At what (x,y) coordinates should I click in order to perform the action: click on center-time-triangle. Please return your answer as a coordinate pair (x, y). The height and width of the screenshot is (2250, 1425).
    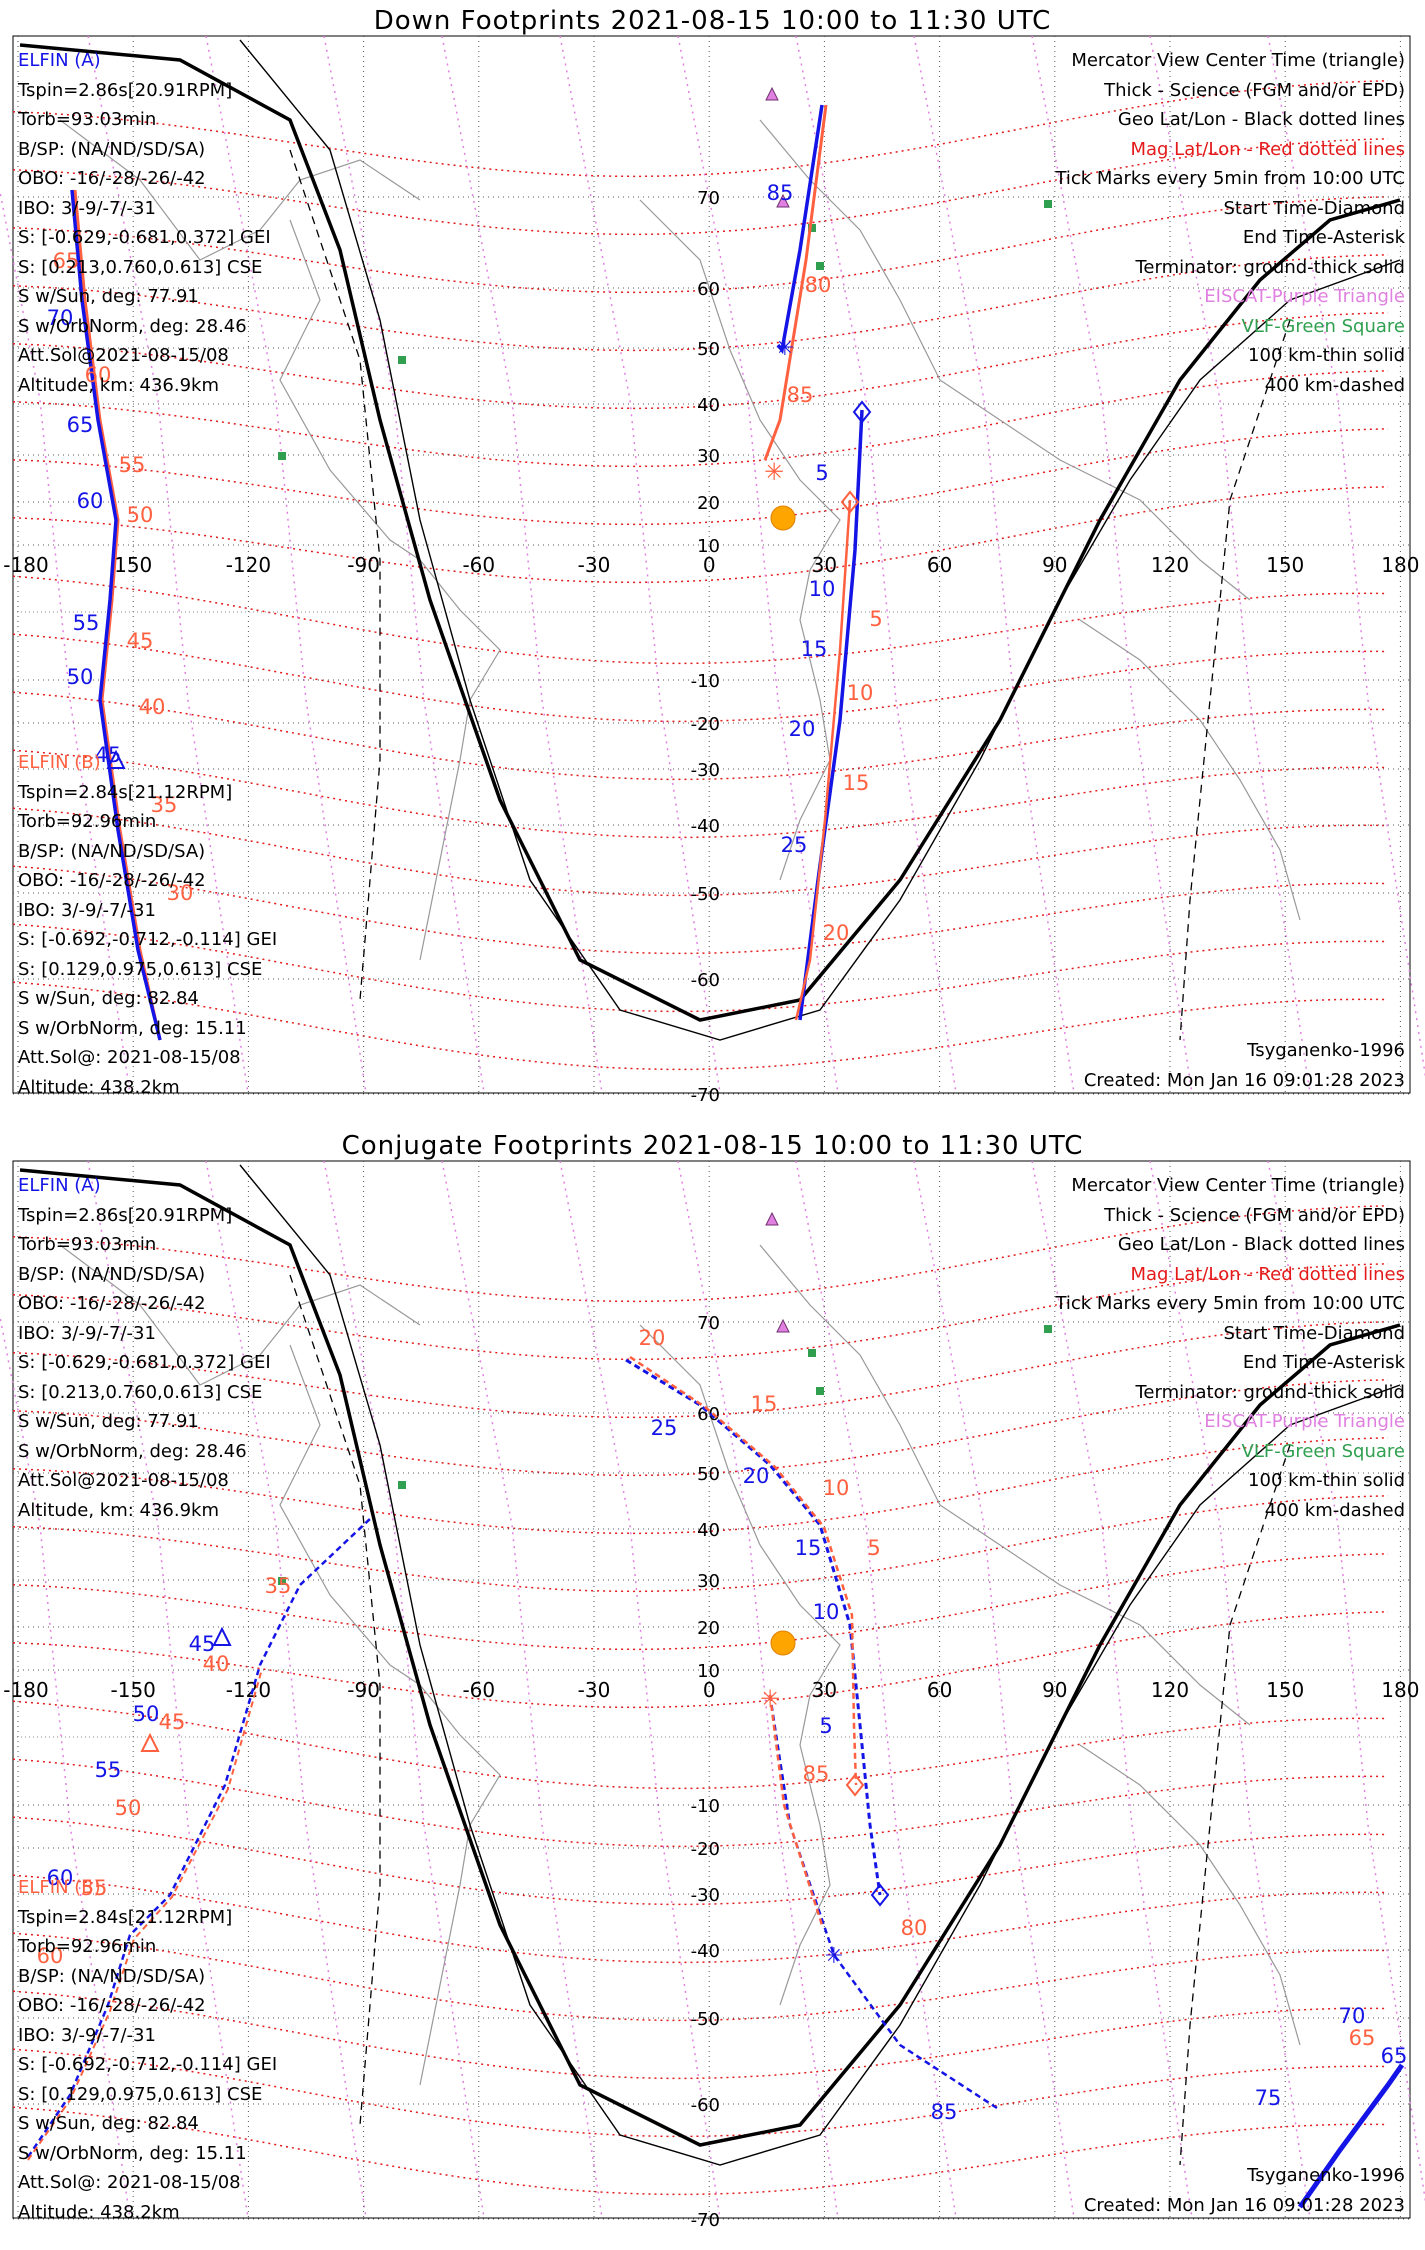
    Looking at the image, I should click on (150, 1742).